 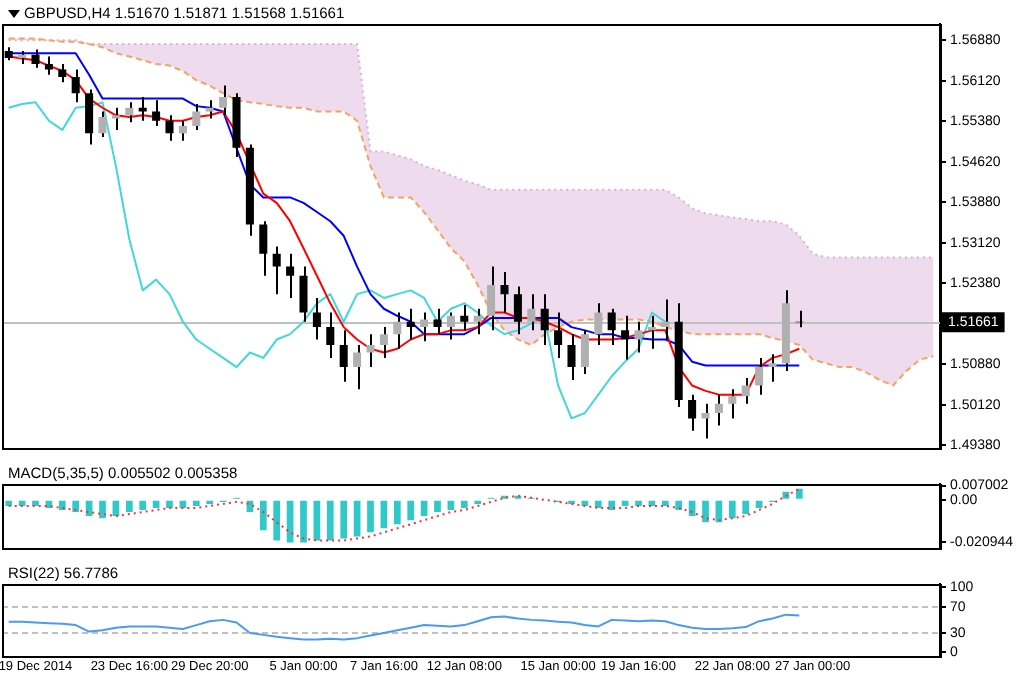 What do you see at coordinates (404, 514) in the screenshot?
I see `line-series` at bounding box center [404, 514].